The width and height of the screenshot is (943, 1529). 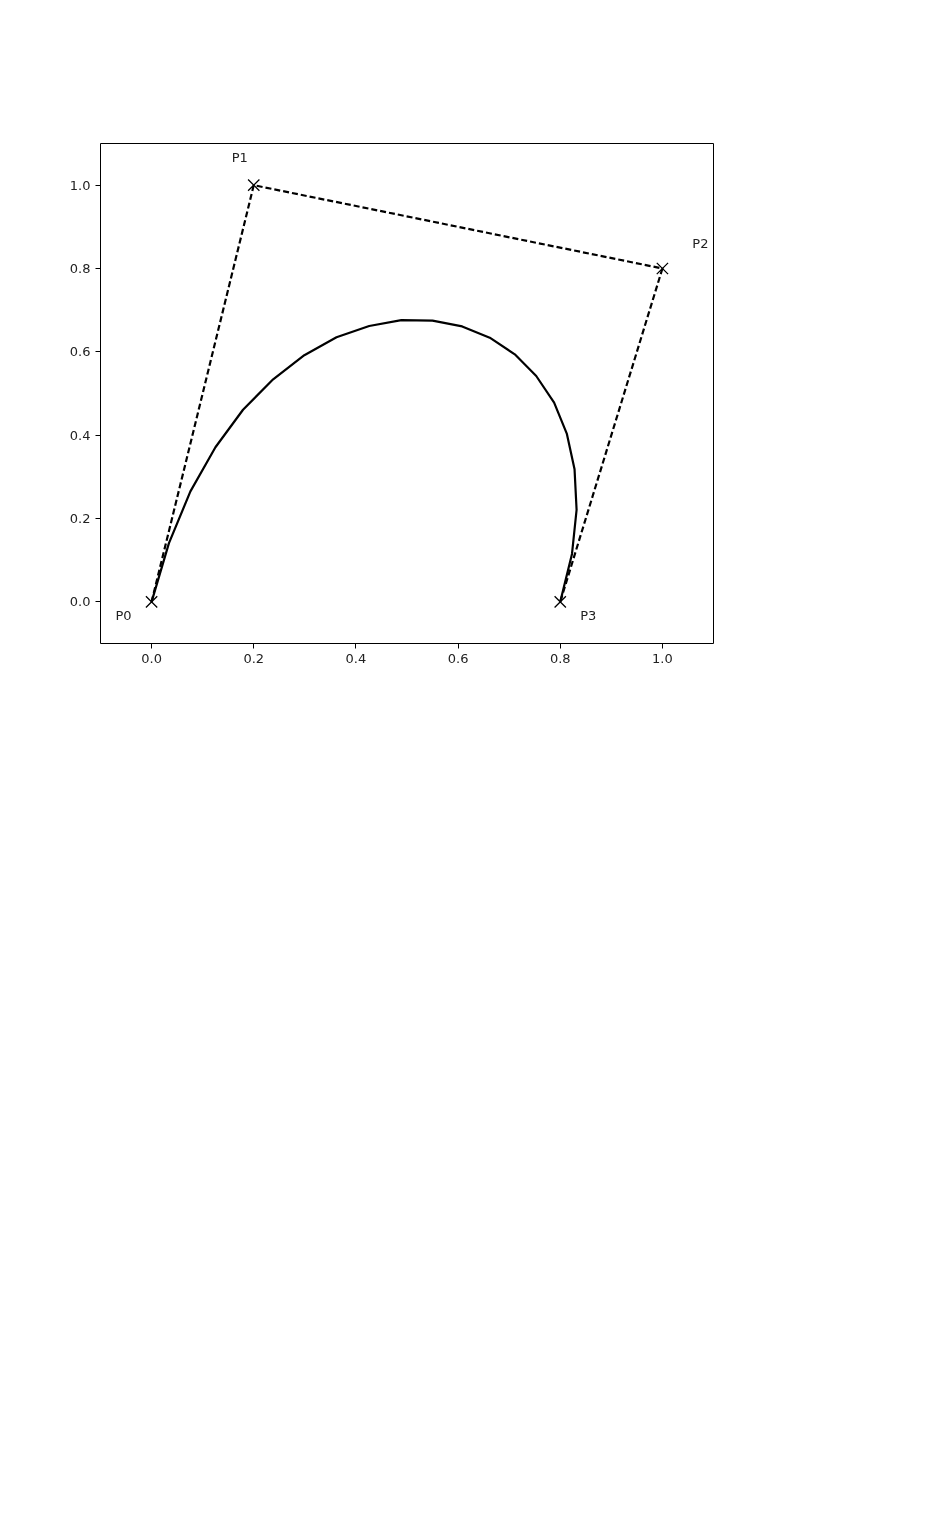 I want to click on annotation: P3, so click(x=588, y=616).